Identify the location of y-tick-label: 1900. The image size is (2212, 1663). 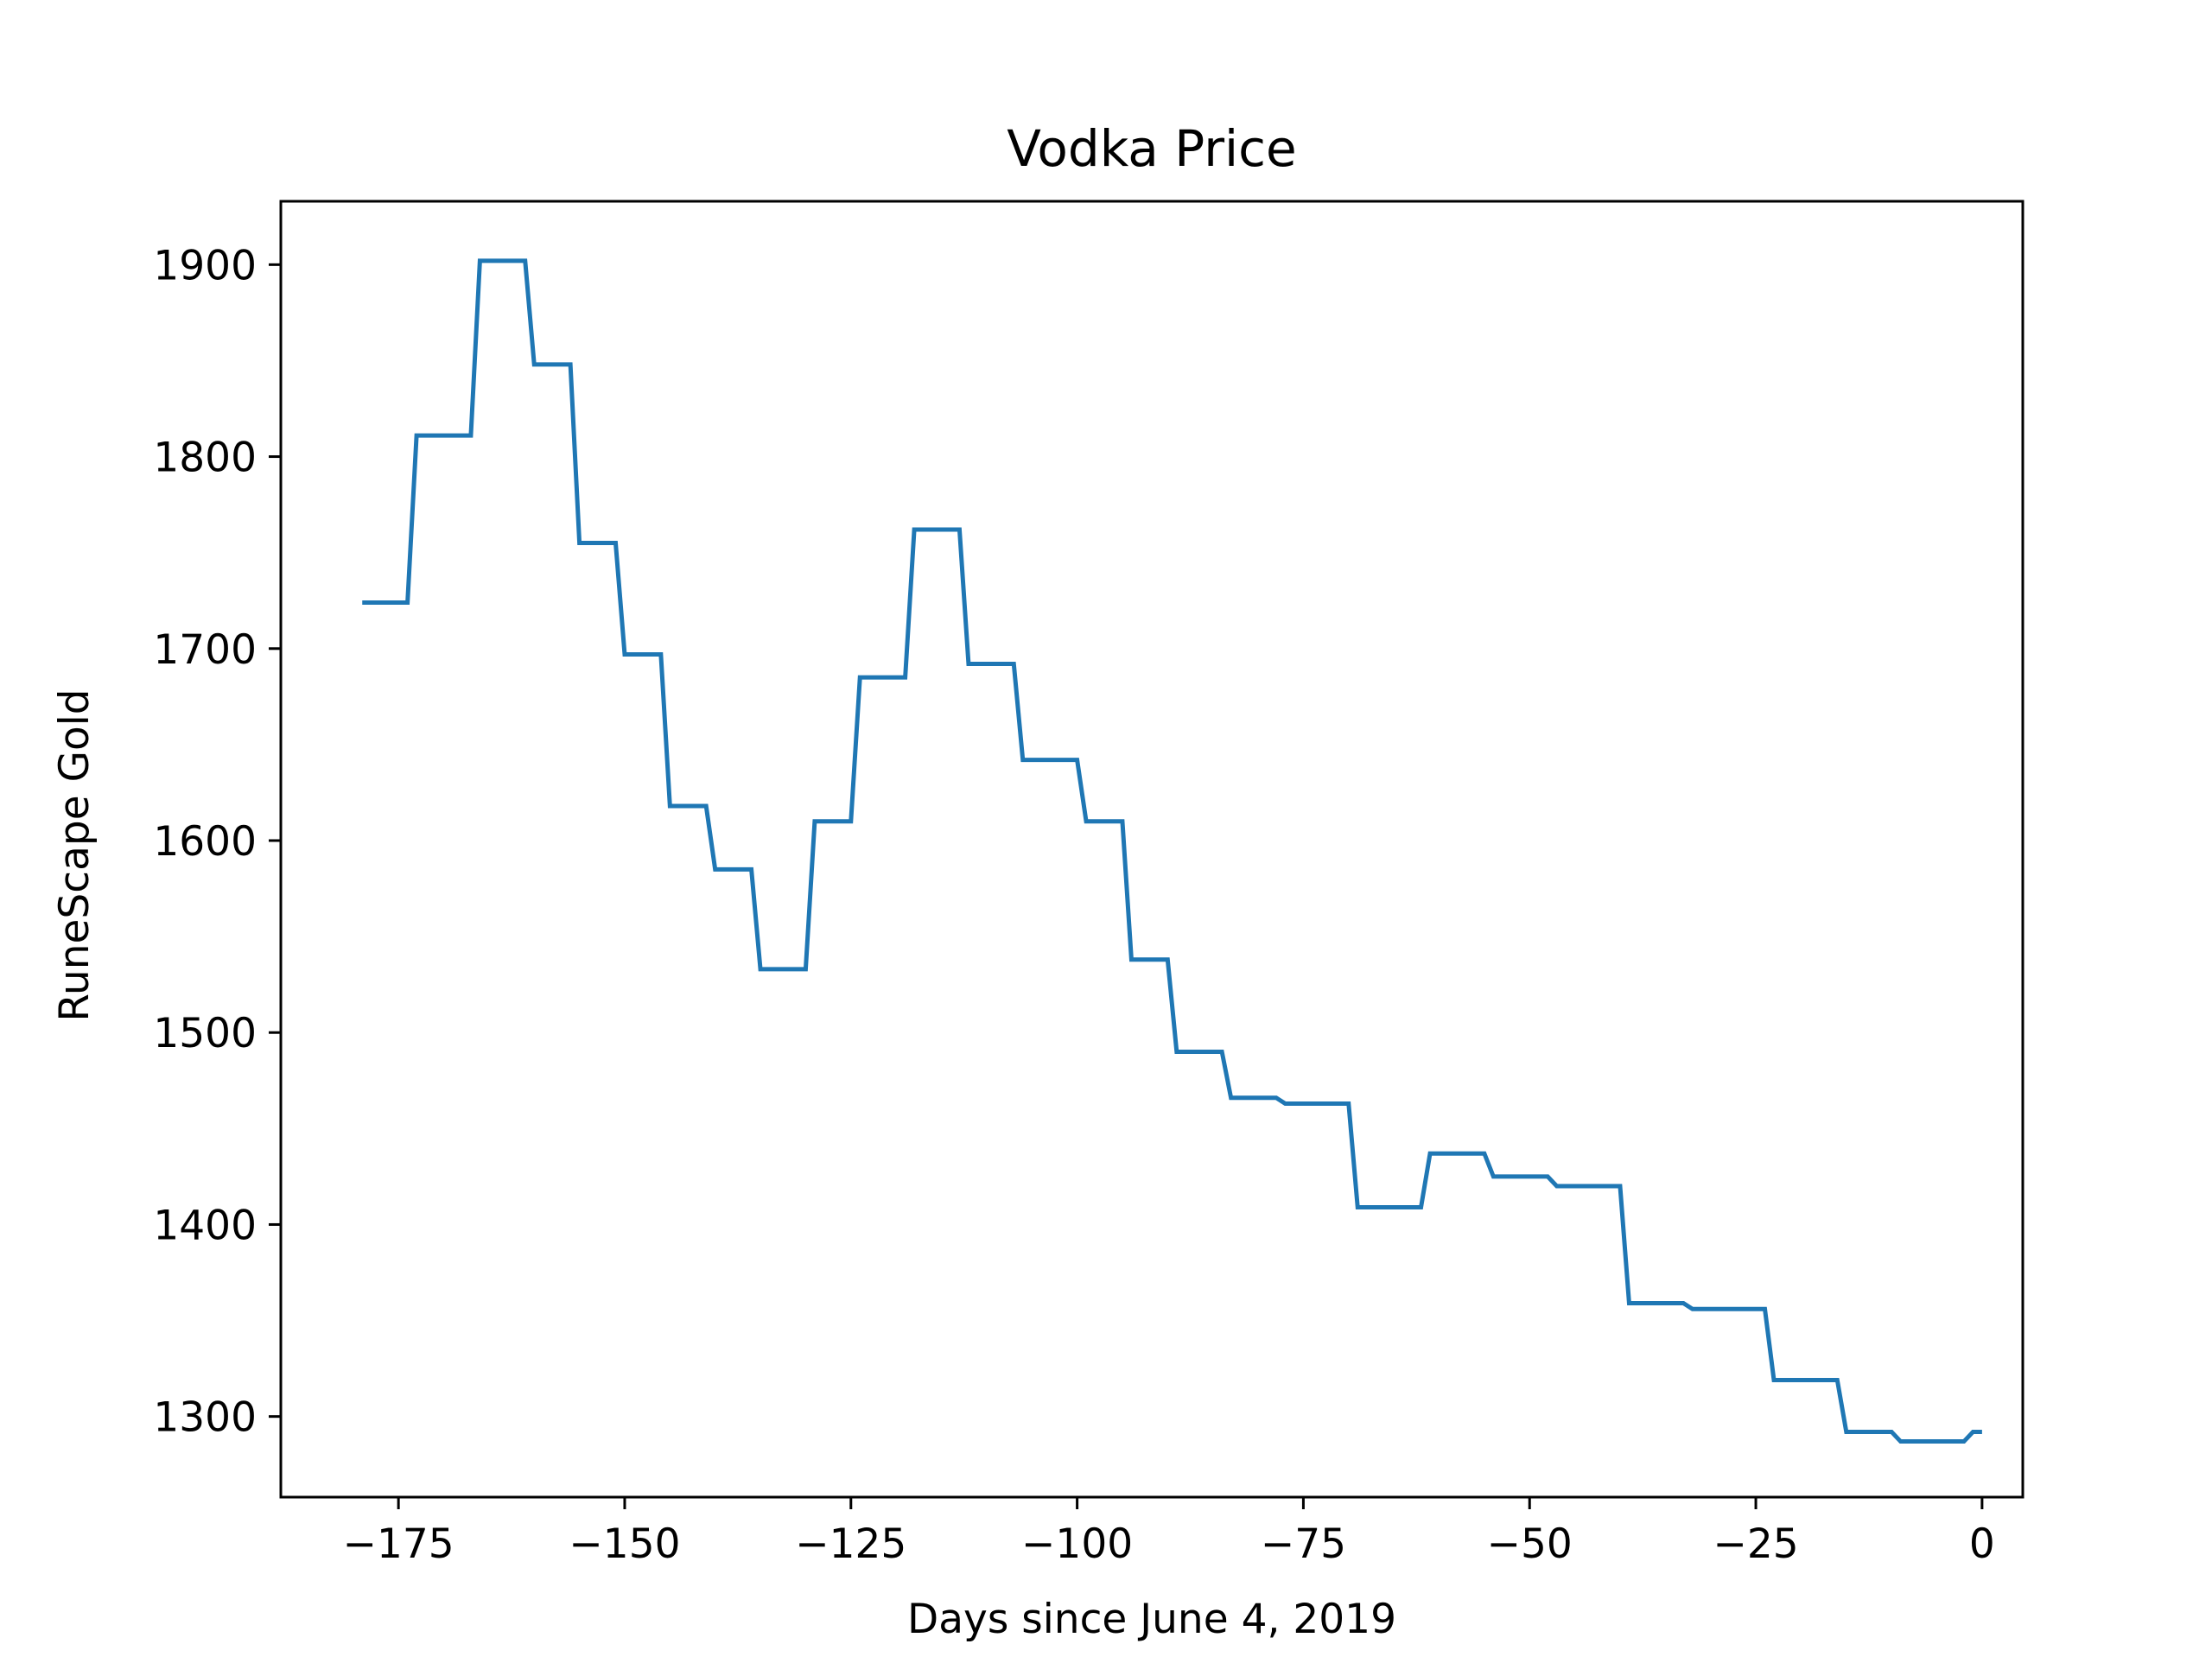
(205, 266).